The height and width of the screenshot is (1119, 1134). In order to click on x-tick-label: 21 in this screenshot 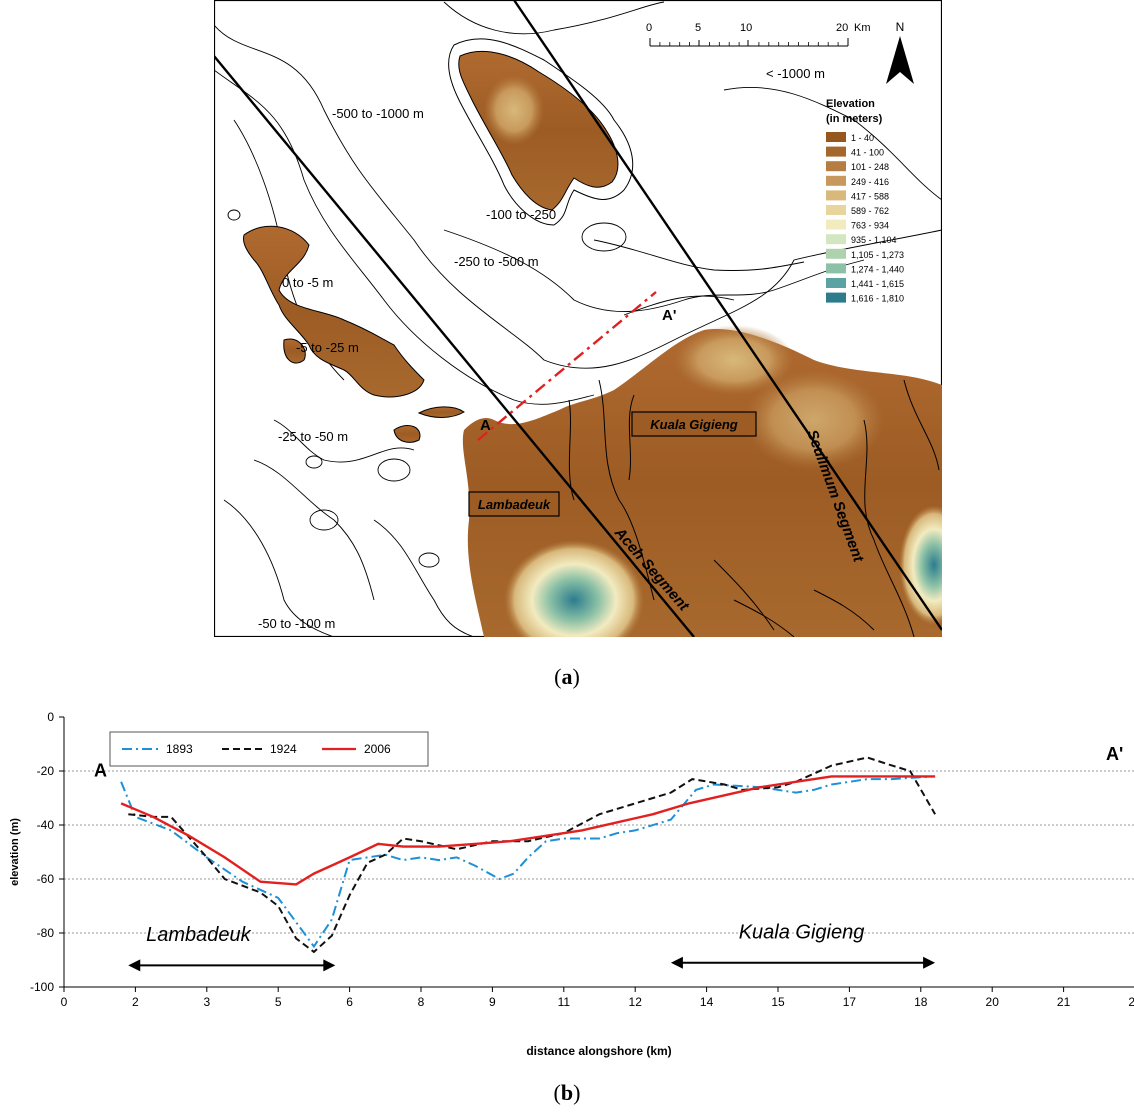, I will do `click(1064, 1002)`.